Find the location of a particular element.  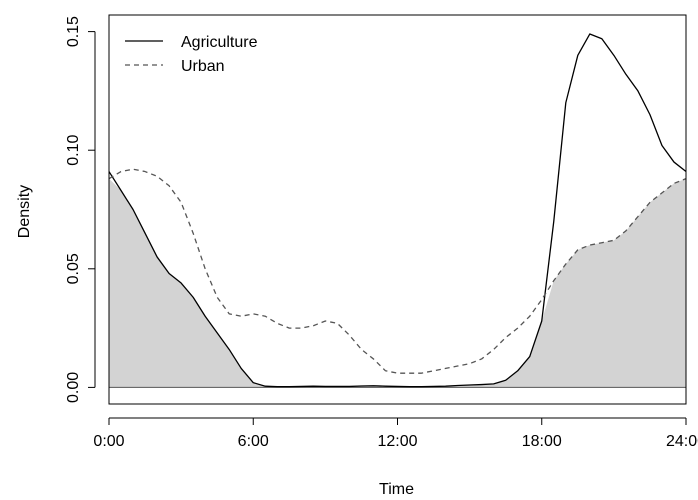

x-tick-label: 24:00 is located at coordinates (682, 441).